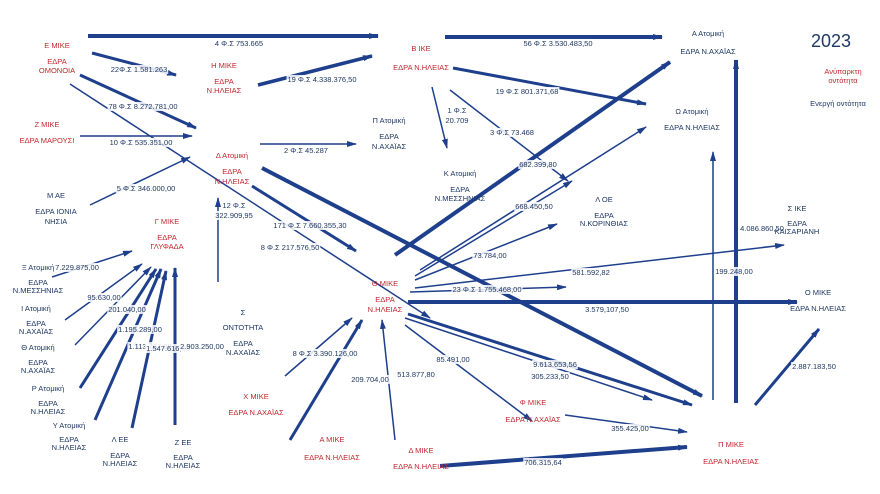  I want to click on node-label: Ν.ΜΕΣΣΗΝΙΑΣ, so click(38, 290).